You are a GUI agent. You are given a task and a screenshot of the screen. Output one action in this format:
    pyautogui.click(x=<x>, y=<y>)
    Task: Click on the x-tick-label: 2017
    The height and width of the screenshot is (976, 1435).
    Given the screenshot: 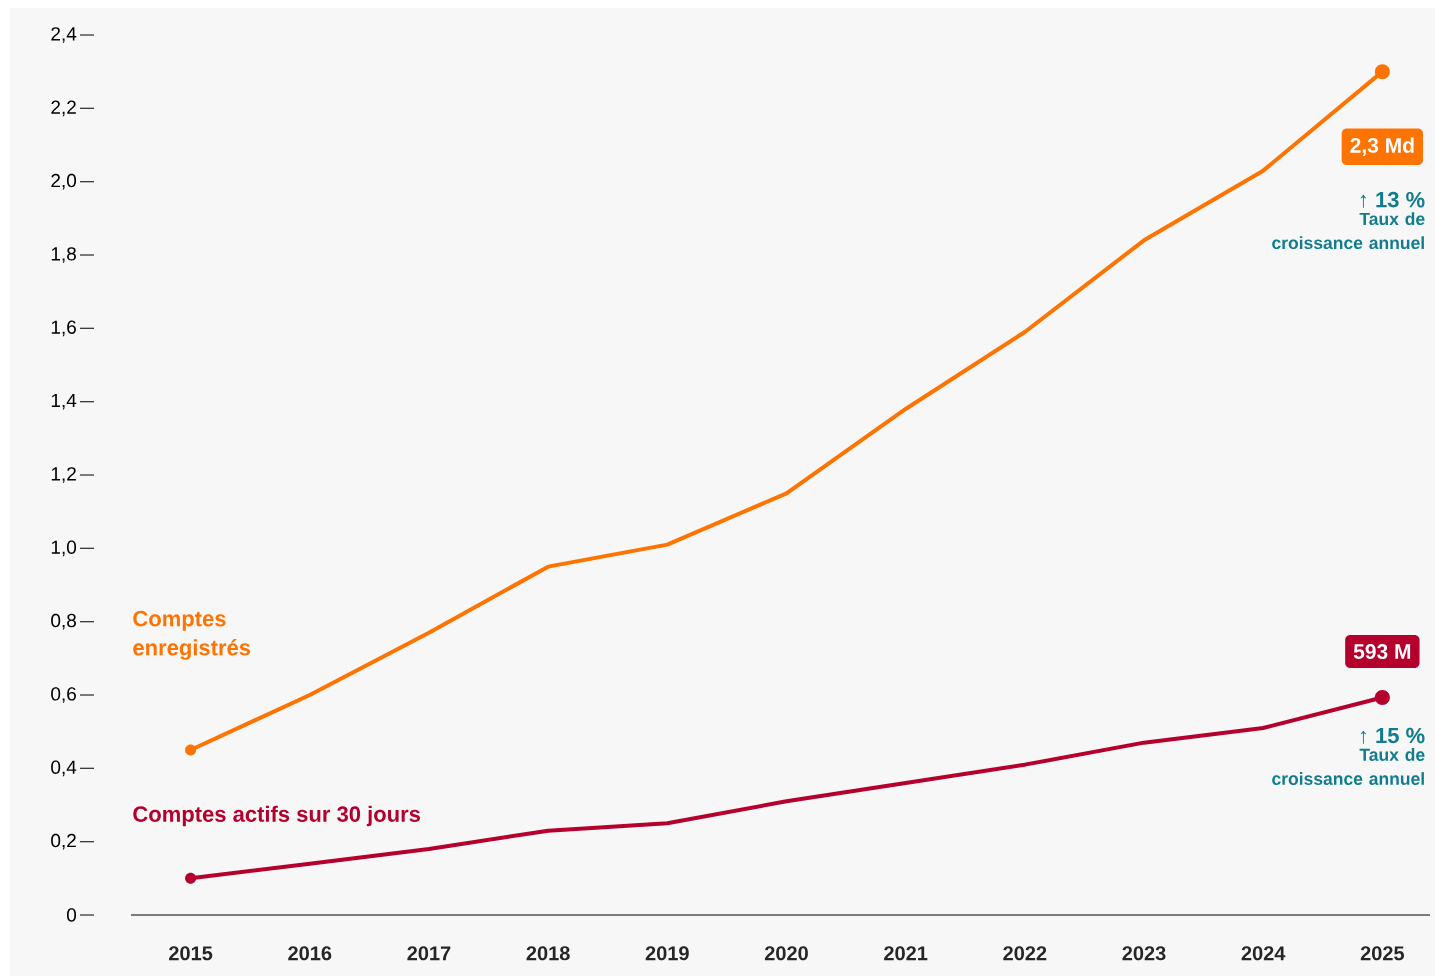 What is the action you would take?
    pyautogui.click(x=429, y=953)
    